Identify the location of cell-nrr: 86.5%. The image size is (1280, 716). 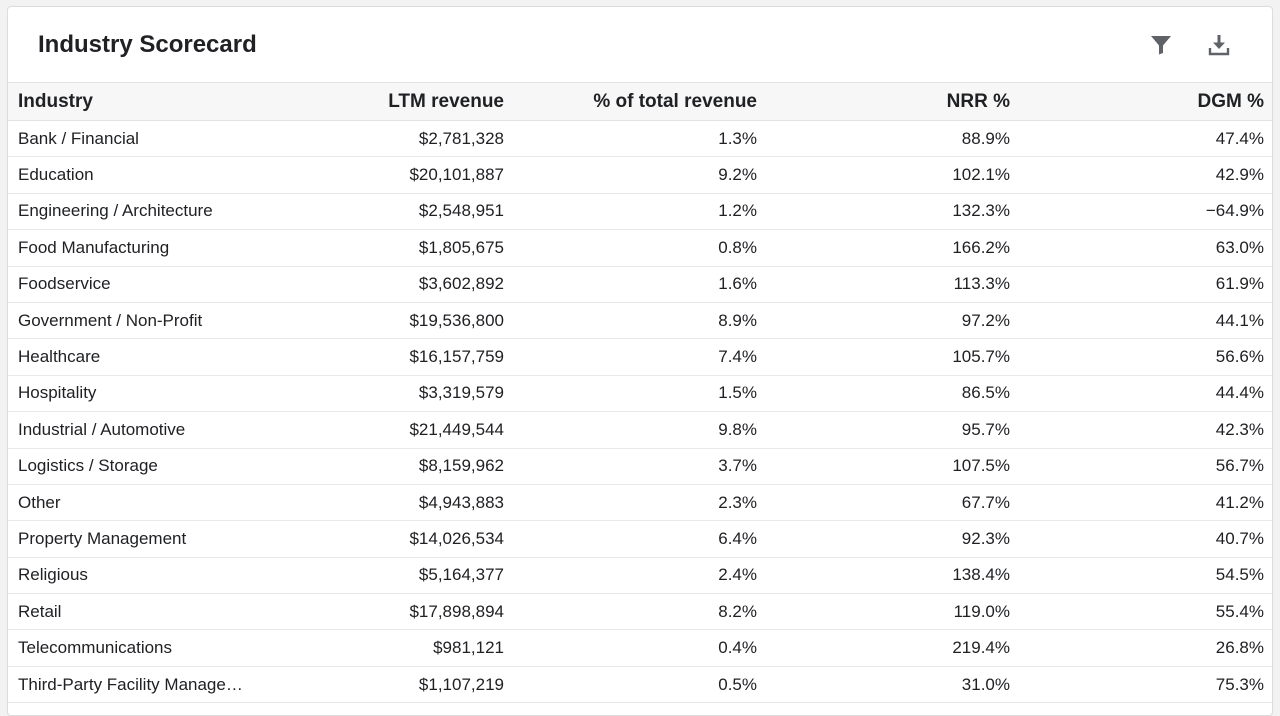
(985, 393).